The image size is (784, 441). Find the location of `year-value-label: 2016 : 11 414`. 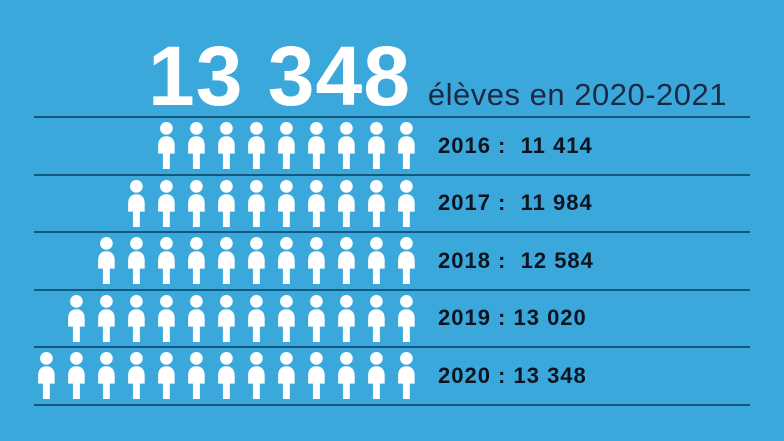

year-value-label: 2016 : 11 414 is located at coordinates (515, 145).